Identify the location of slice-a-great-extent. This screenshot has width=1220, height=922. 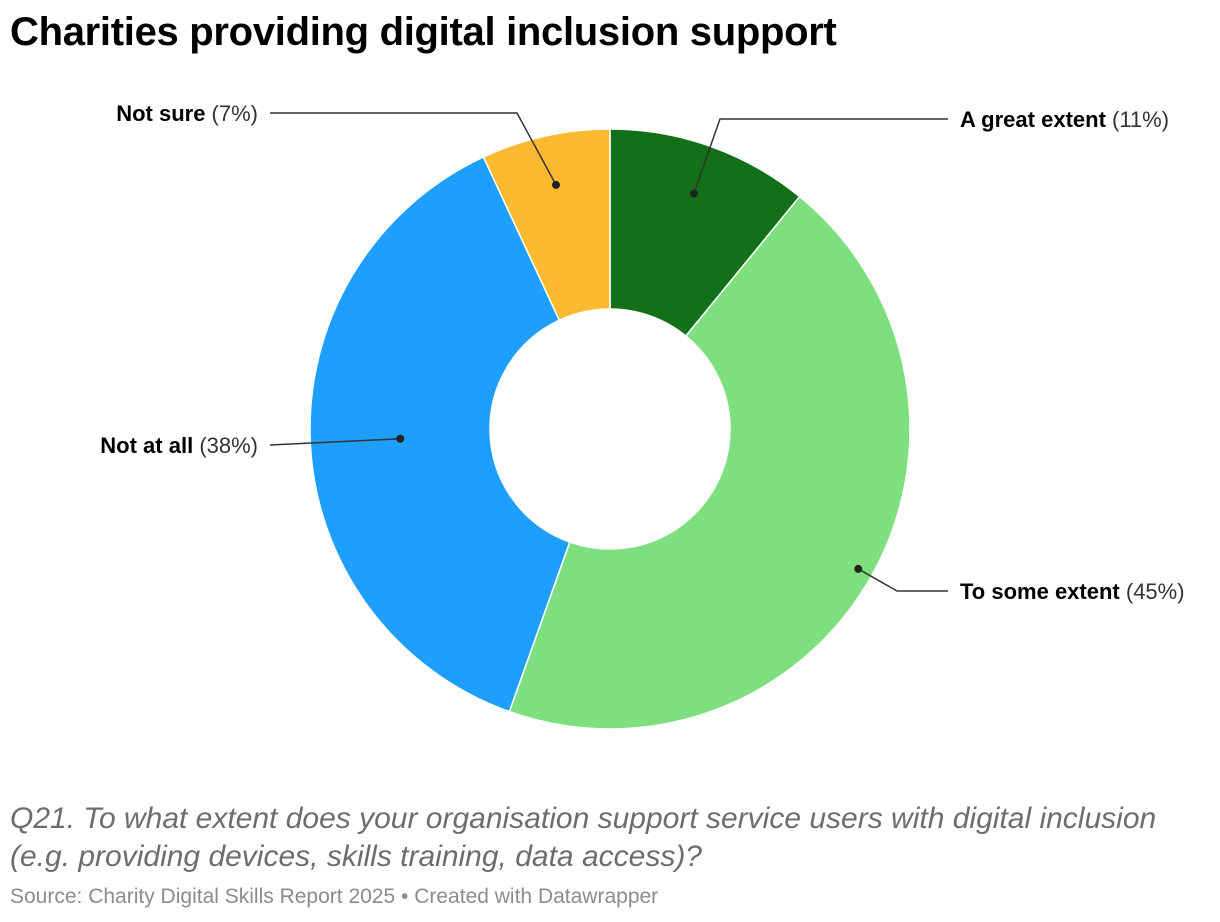
(705, 233).